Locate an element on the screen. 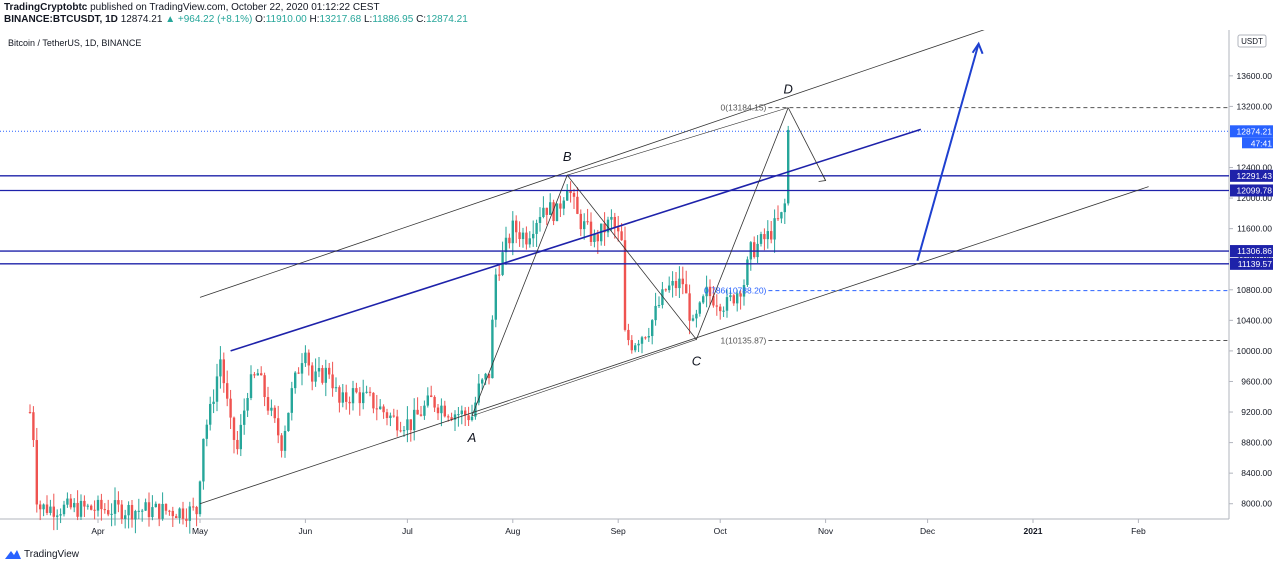  y-axis-tick-label: 10000.00 is located at coordinates (1255, 351).